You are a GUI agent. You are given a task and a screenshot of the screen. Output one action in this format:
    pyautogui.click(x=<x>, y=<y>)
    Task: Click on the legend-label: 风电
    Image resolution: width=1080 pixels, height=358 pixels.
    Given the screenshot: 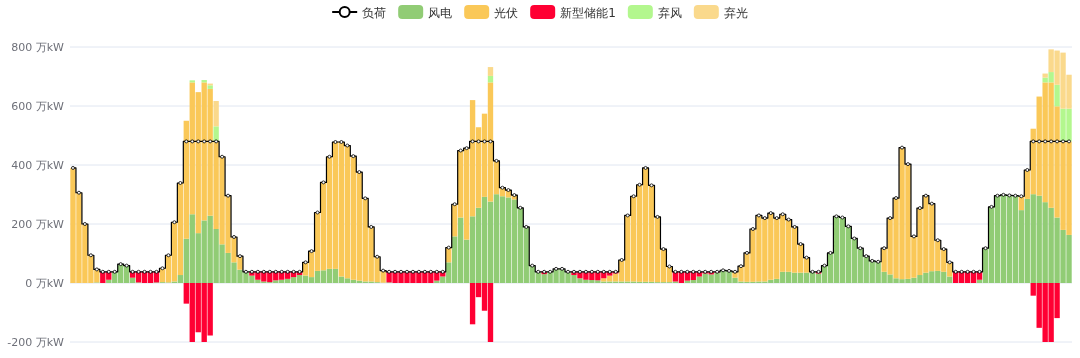 What is the action you would take?
    pyautogui.click(x=440, y=12)
    